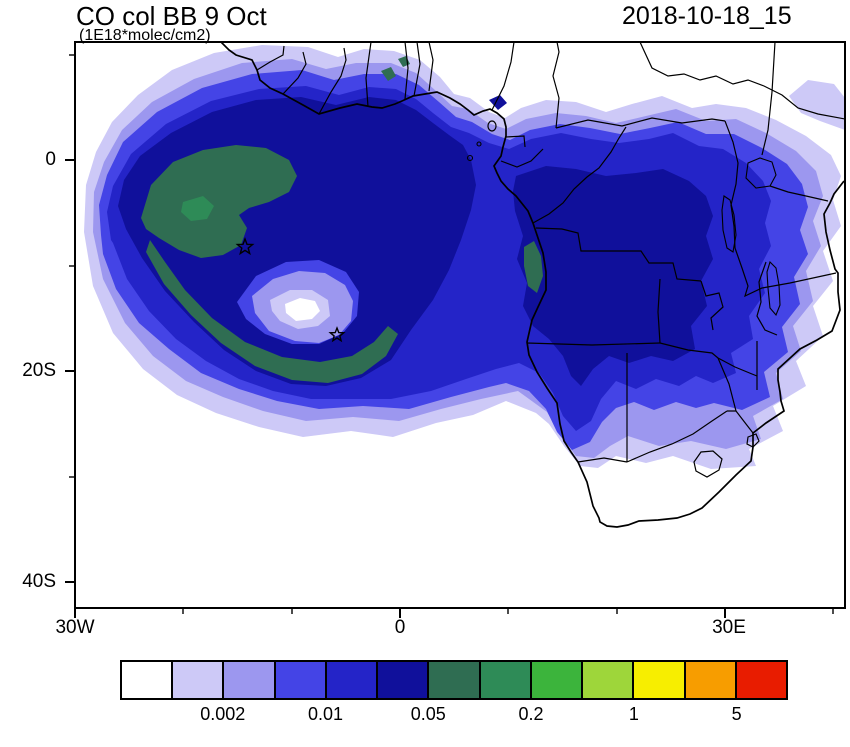 The width and height of the screenshot is (850, 747). I want to click on colorbar-label: 0.05, so click(428, 714).